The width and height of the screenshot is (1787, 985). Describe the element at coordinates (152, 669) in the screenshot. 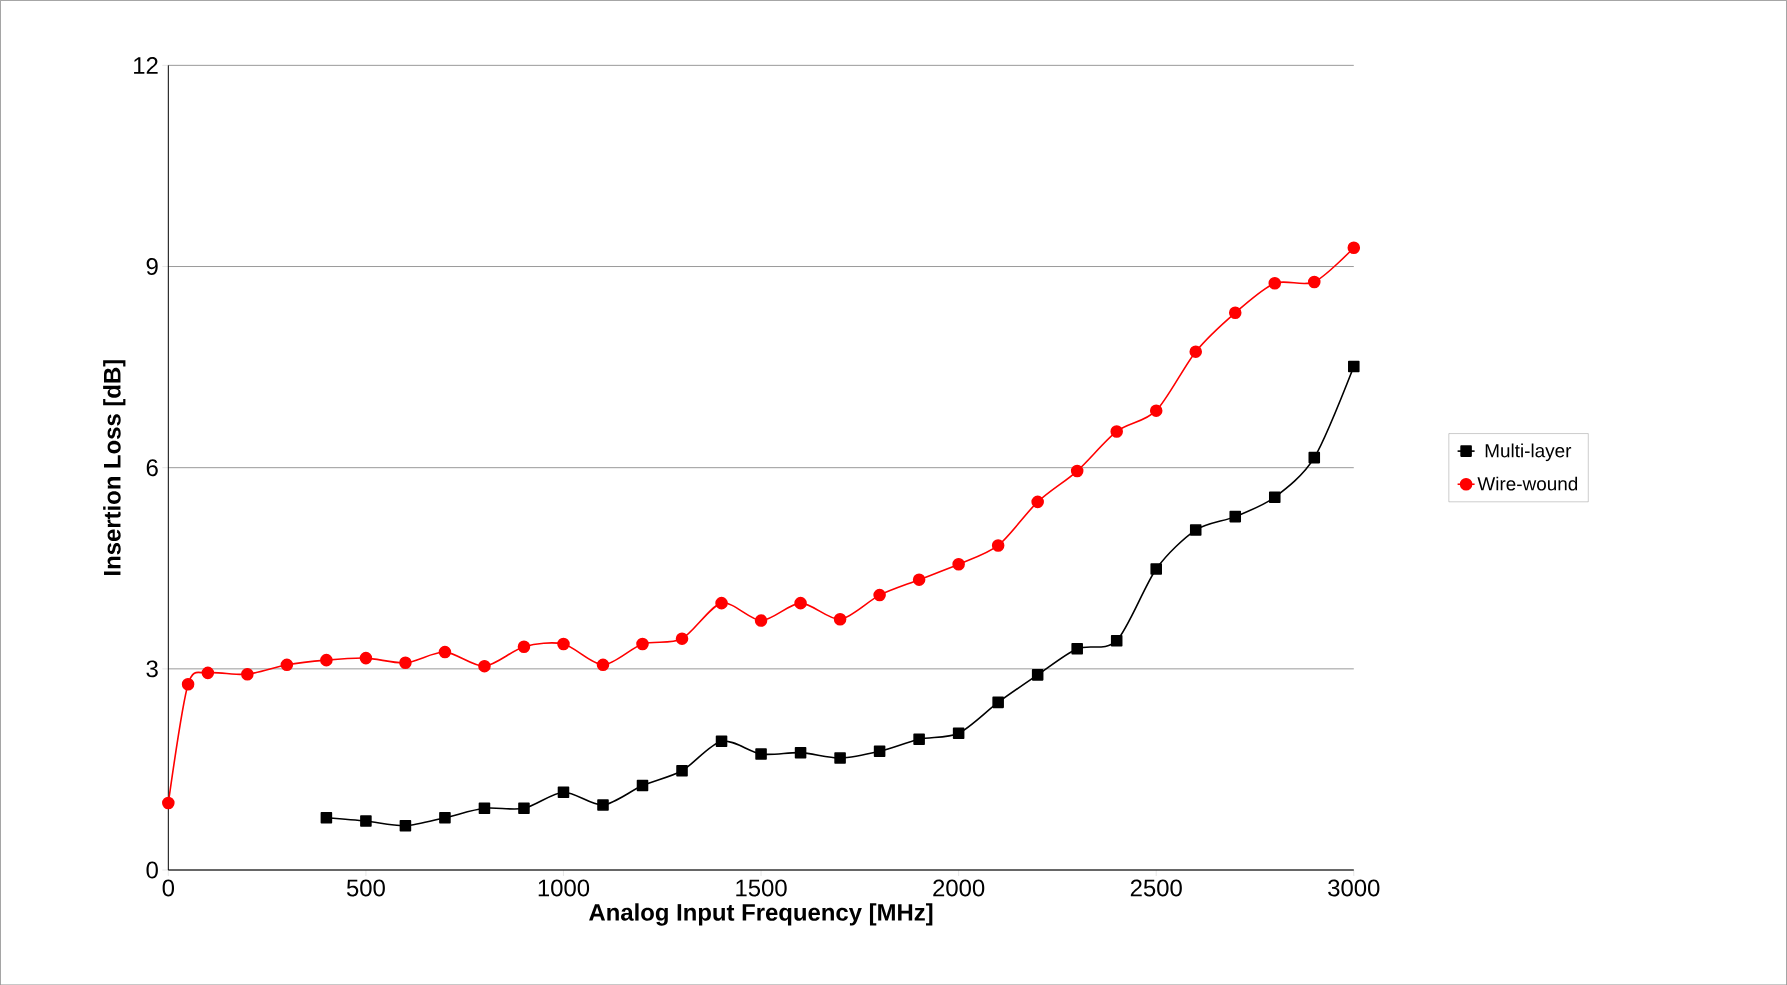

I see `y-tick-label: 3` at that location.